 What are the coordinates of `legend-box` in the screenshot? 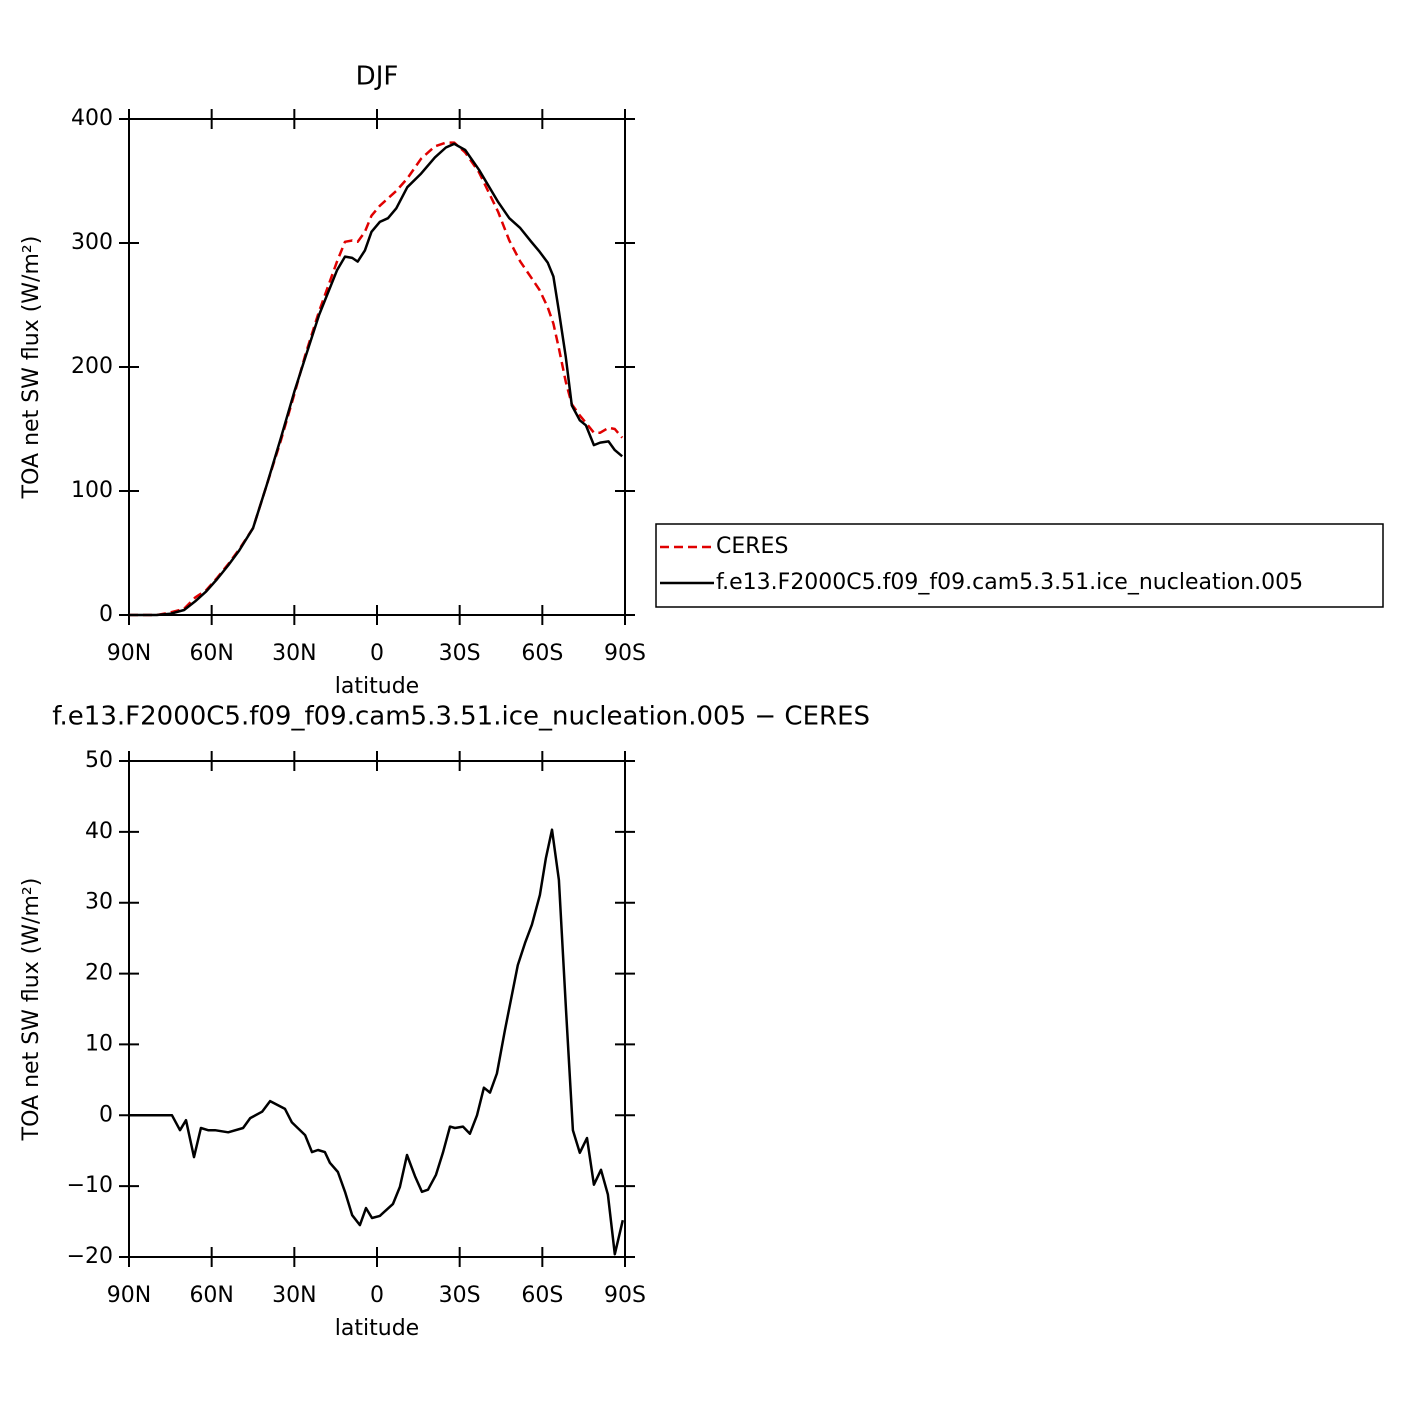 It's located at (1019, 565).